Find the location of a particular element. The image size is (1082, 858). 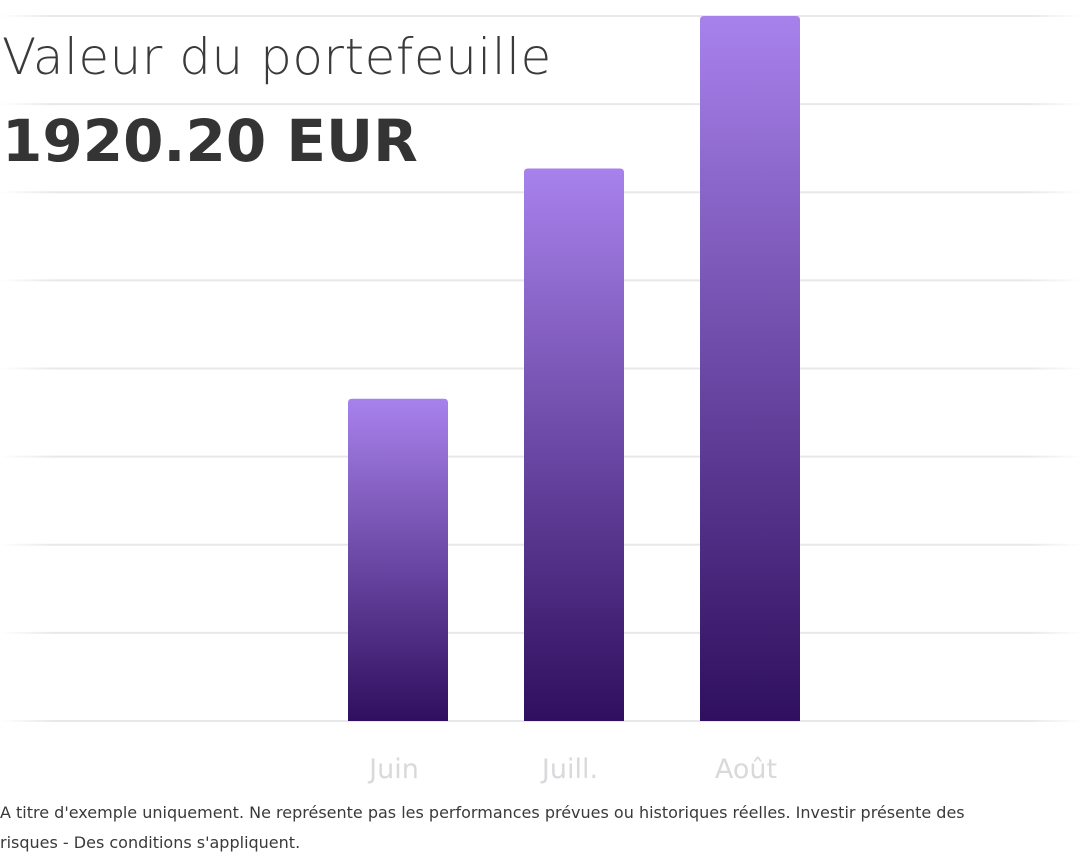

bar-août is located at coordinates (750, 368).